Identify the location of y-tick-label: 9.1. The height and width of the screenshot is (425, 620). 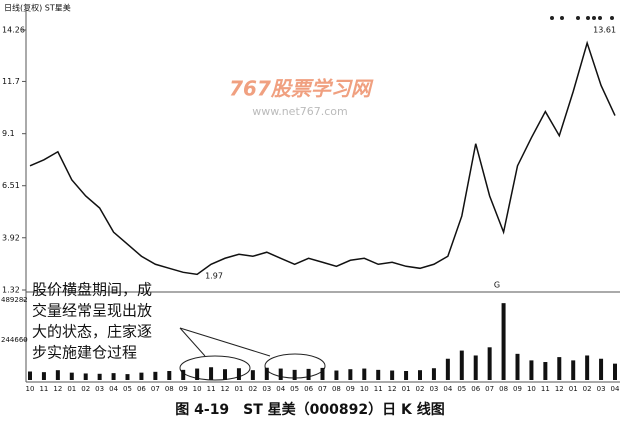
(8, 133).